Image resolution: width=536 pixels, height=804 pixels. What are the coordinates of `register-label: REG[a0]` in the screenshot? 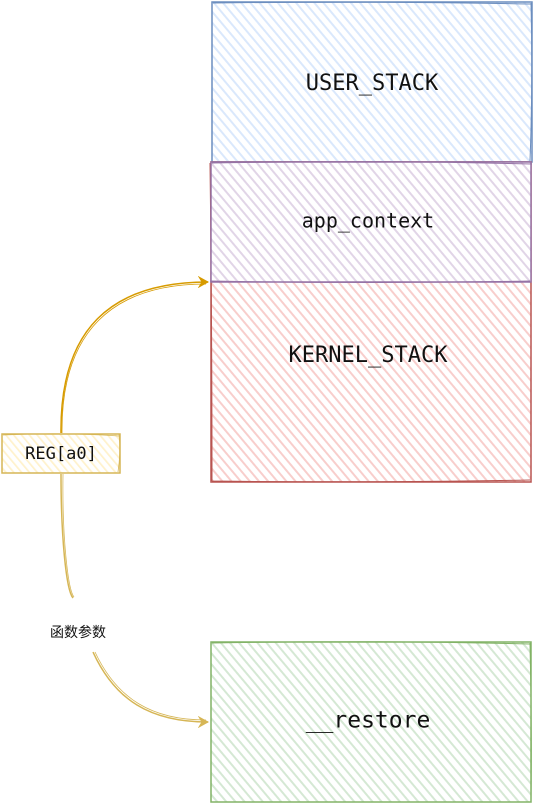 It's located at (61, 454).